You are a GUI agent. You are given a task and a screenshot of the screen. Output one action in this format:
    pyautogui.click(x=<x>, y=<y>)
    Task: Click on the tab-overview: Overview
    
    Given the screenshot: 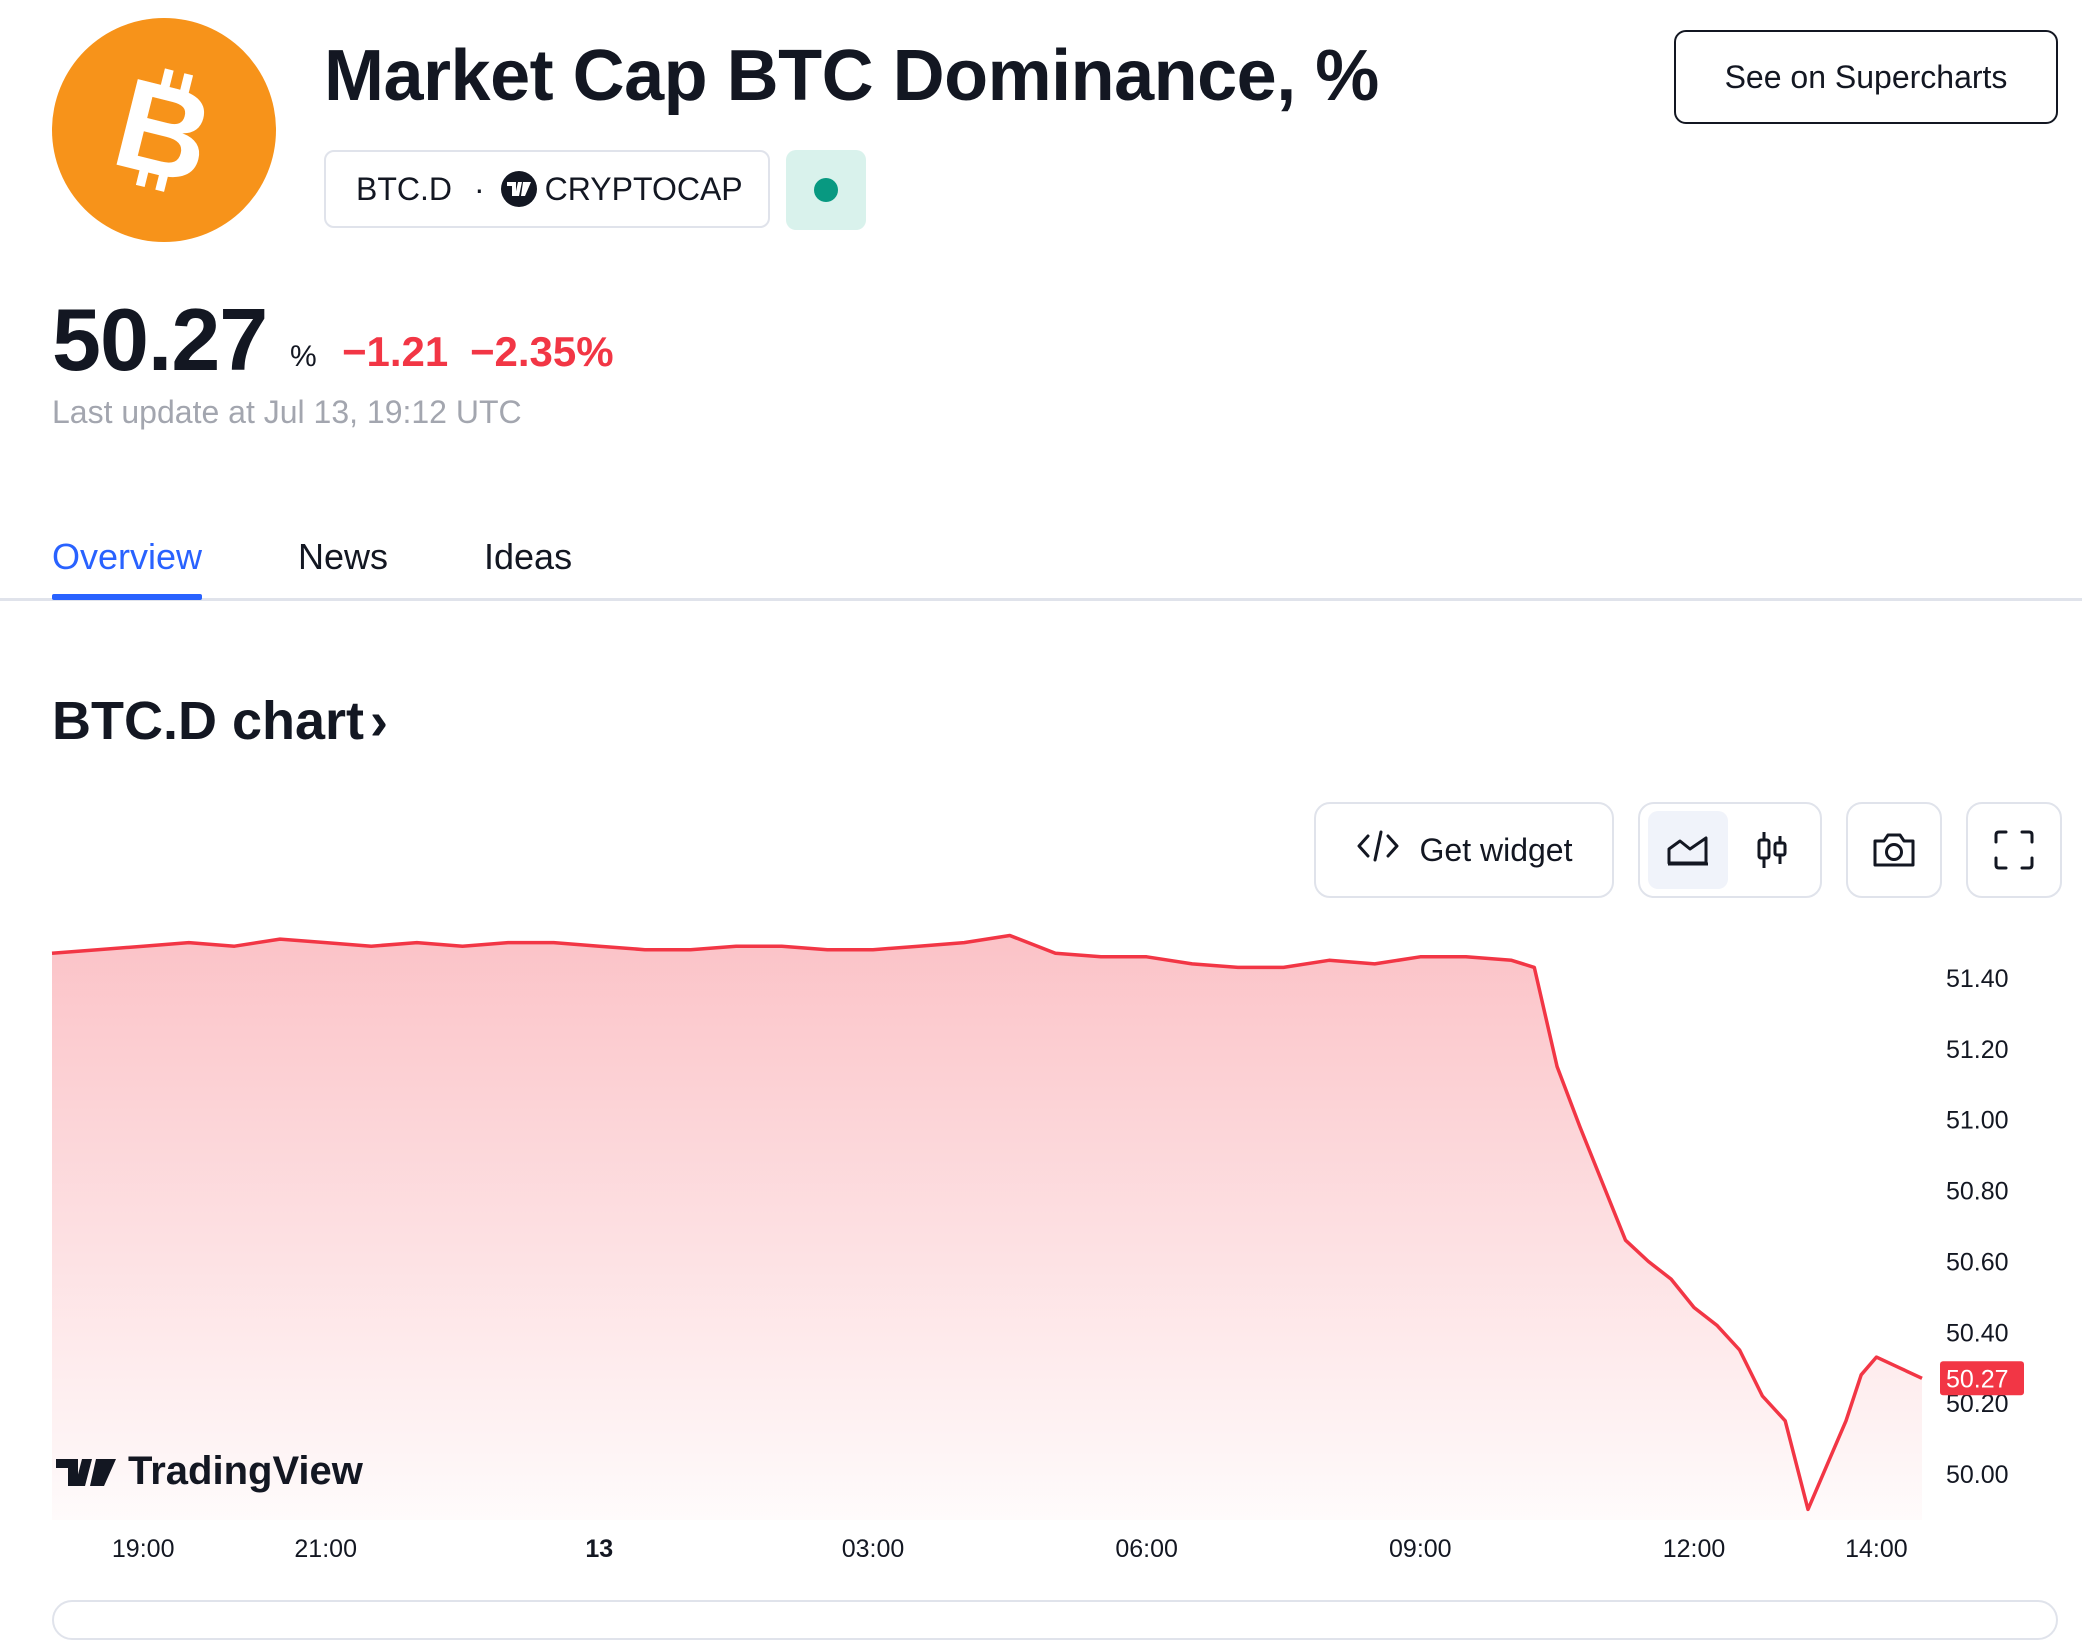 What is the action you would take?
    pyautogui.click(x=127, y=557)
    